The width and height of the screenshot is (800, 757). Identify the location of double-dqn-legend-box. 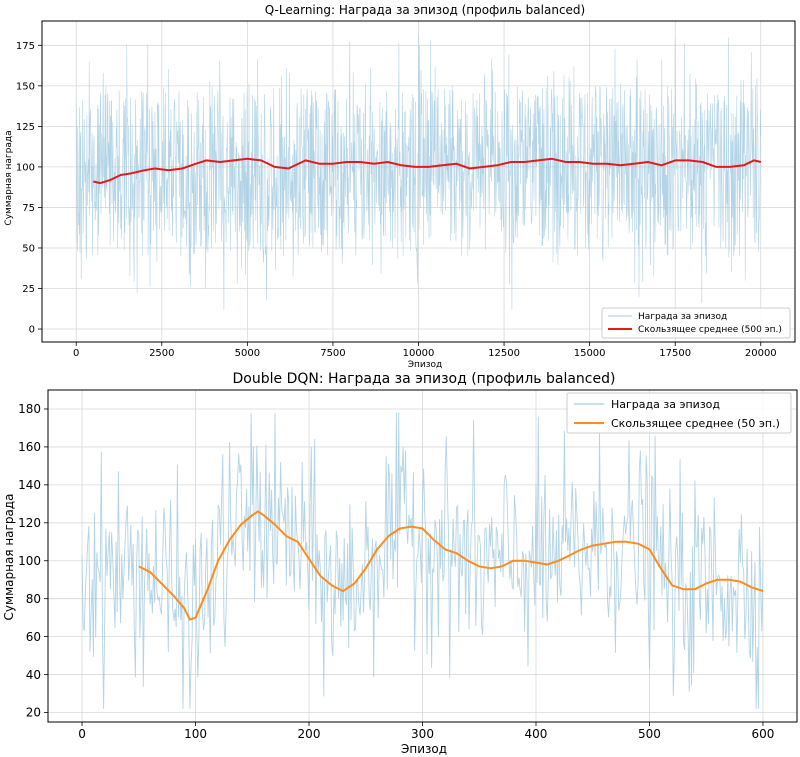
(679, 413).